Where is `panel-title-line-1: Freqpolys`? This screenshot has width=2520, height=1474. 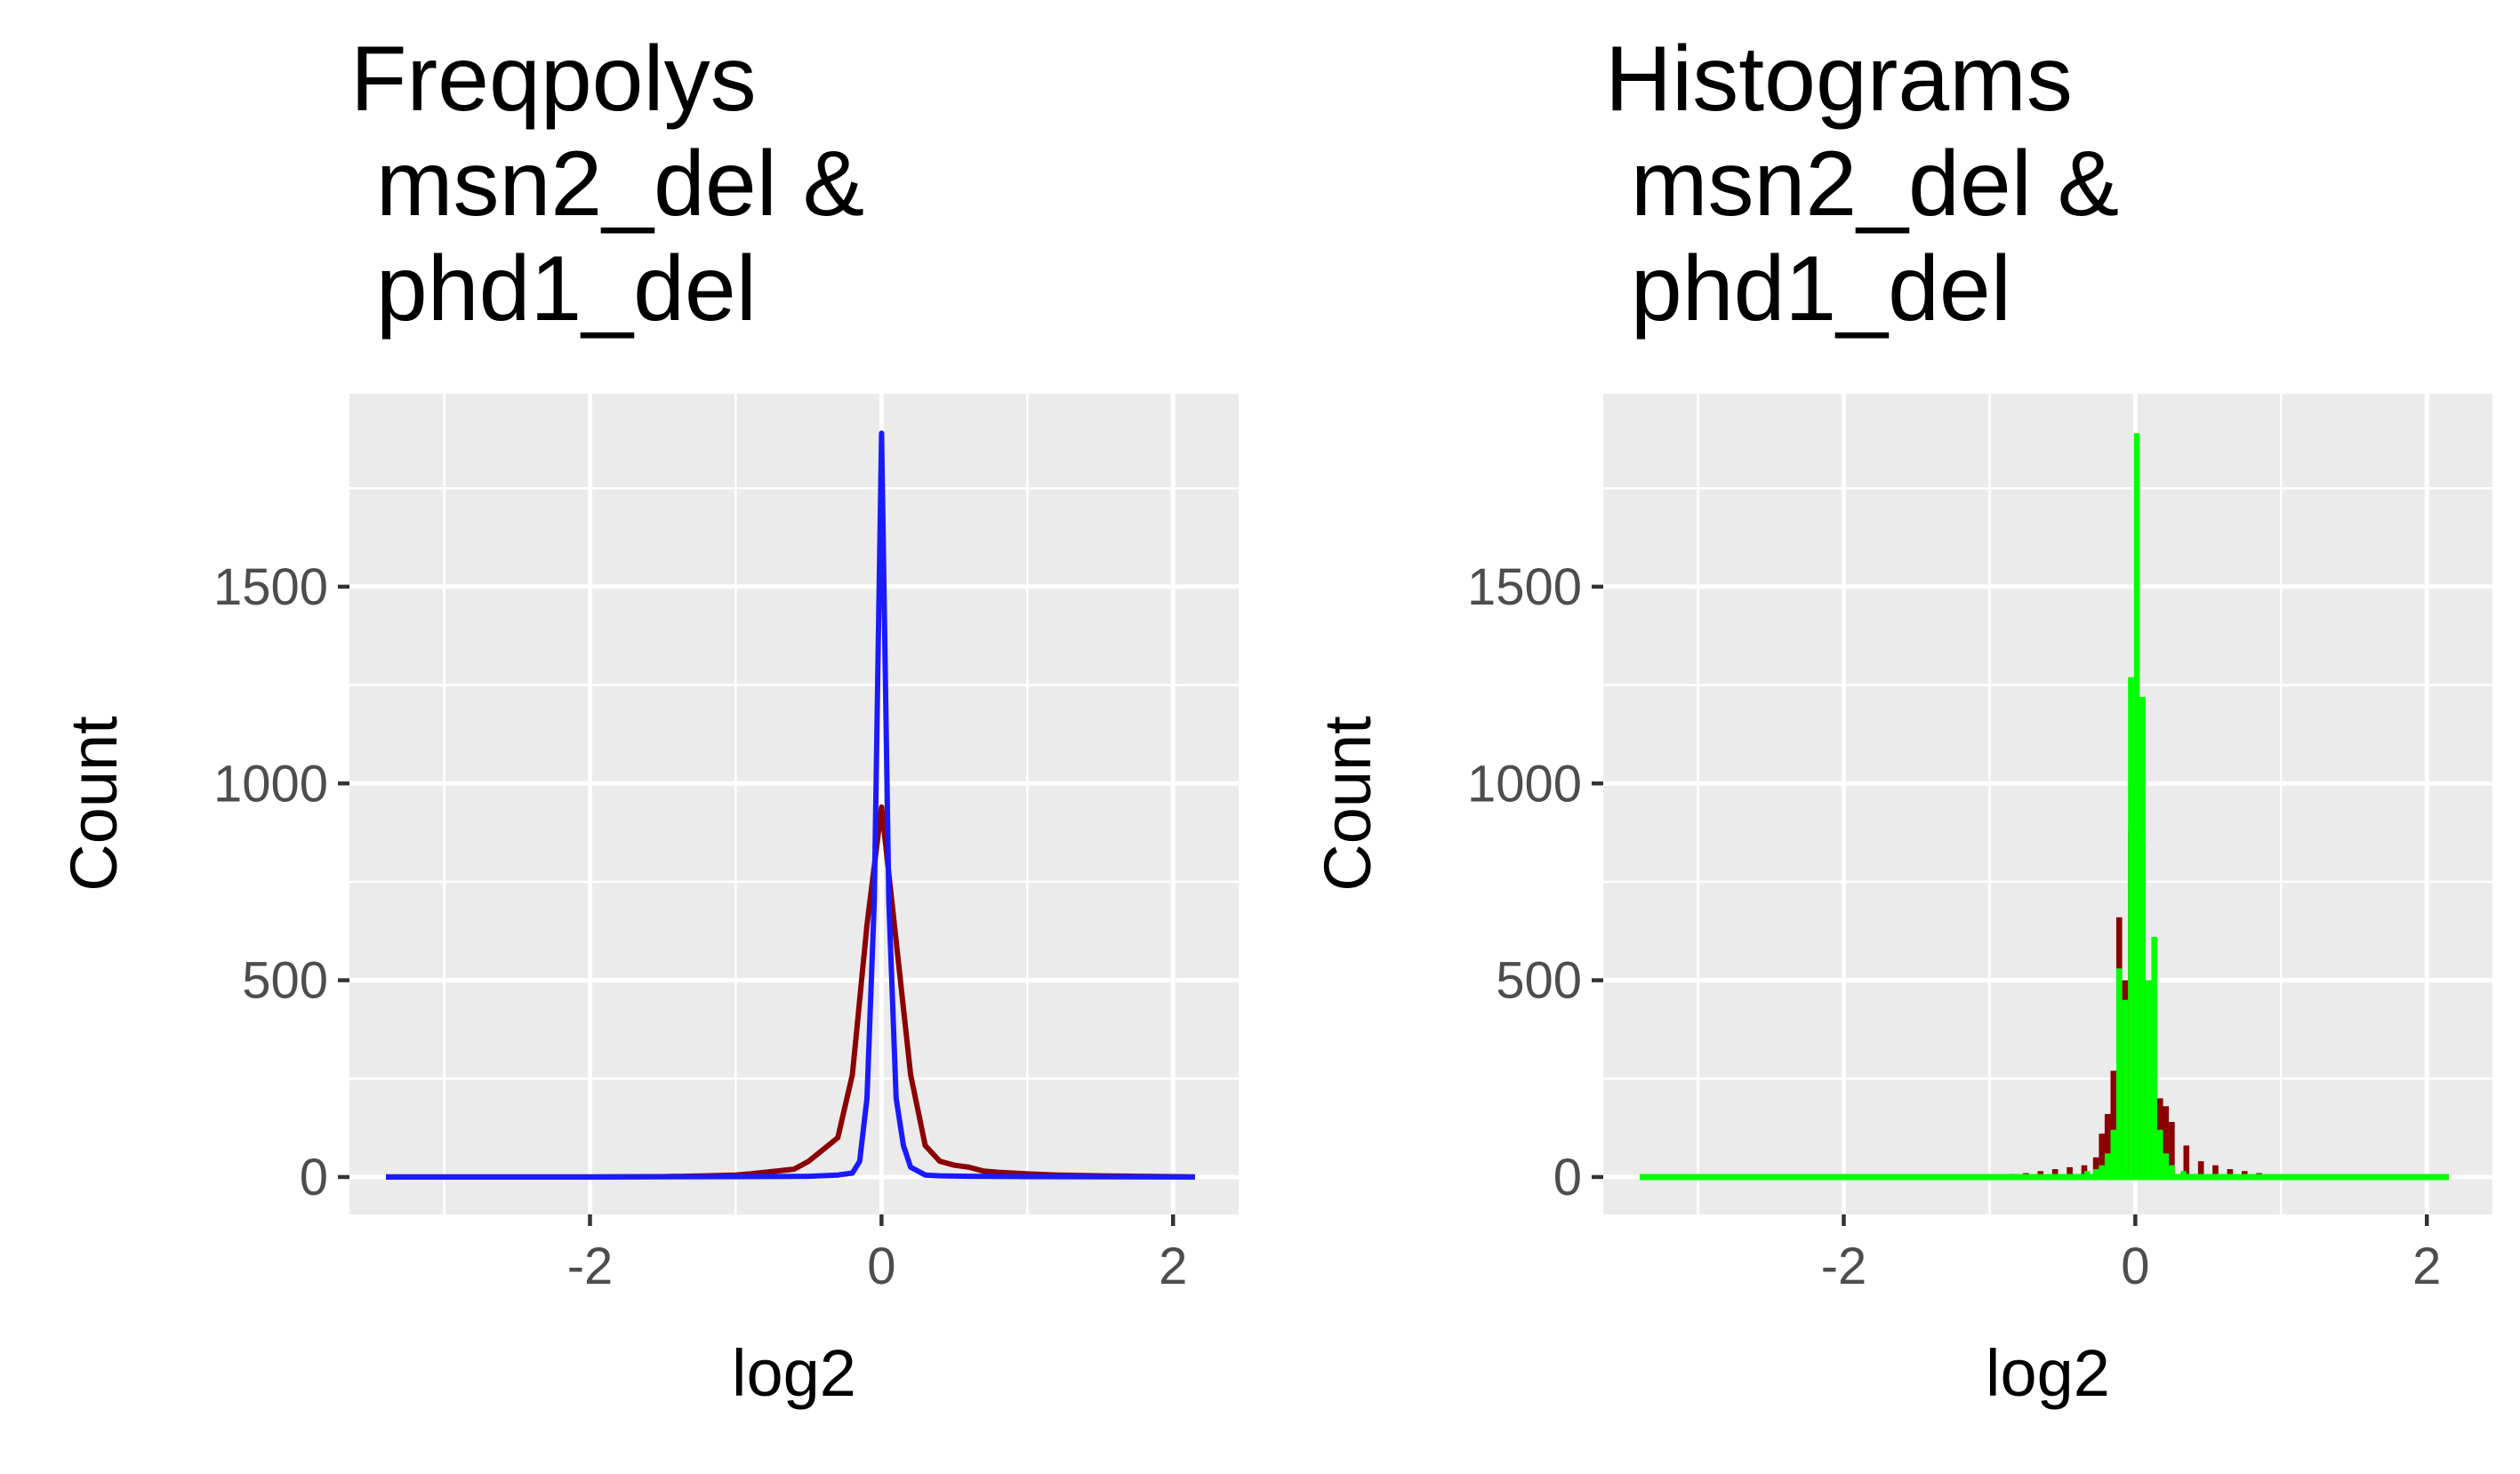 panel-title-line-1: Freqpolys is located at coordinates (553, 79).